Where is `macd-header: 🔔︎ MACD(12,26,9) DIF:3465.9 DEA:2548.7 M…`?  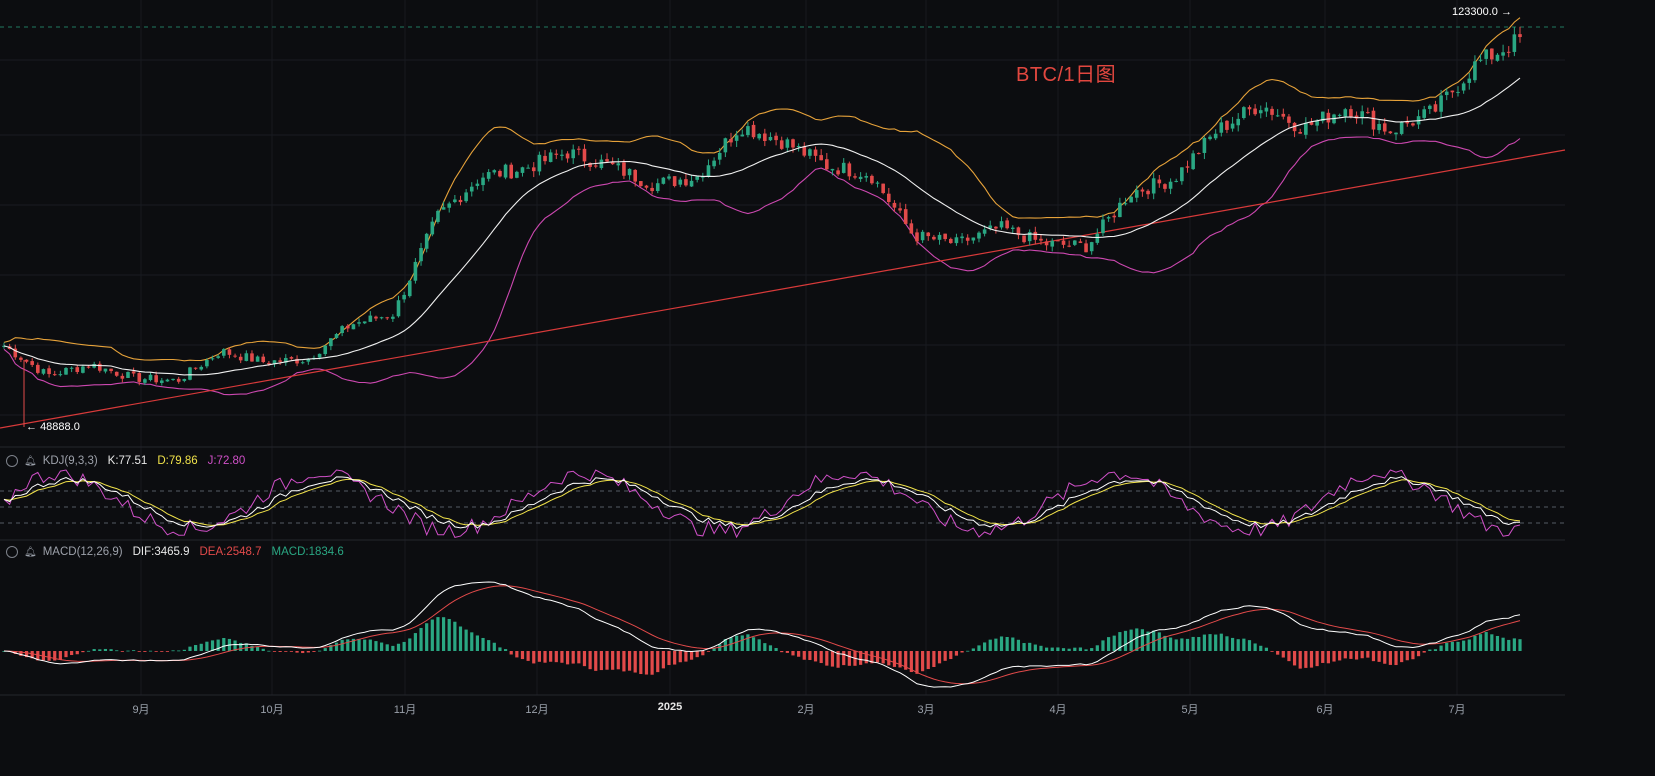 macd-header: 🔔︎ MACD(12,26,9) DIF:3465.9 DEA:2548.7 M… is located at coordinates (175, 552).